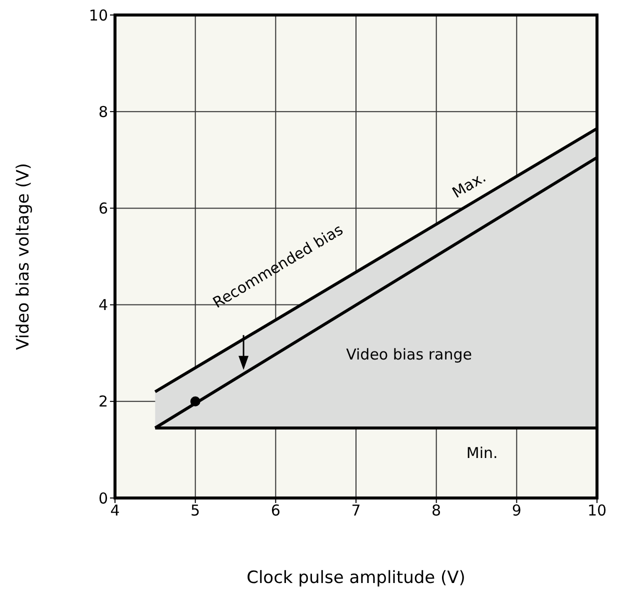 The image size is (619, 601). What do you see at coordinates (103, 498) in the screenshot?
I see `y-tick-label: 0` at bounding box center [103, 498].